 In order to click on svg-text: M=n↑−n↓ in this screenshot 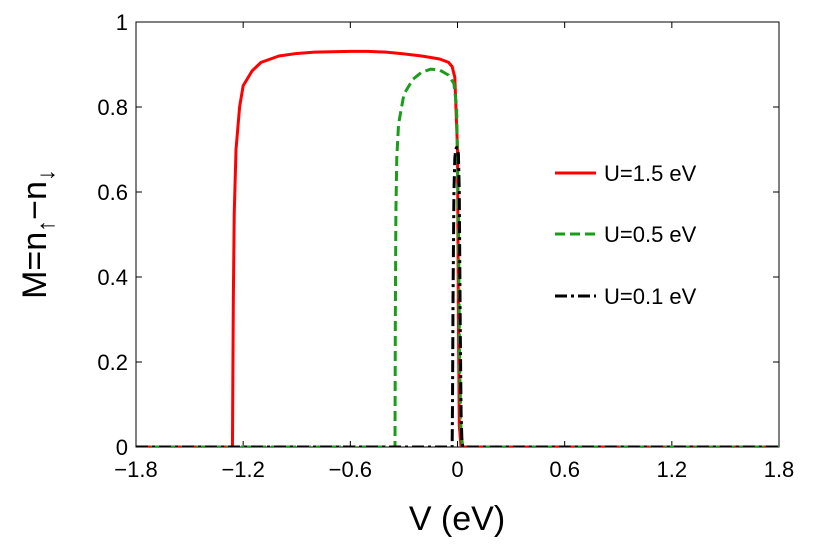, I will do `click(38, 234)`.